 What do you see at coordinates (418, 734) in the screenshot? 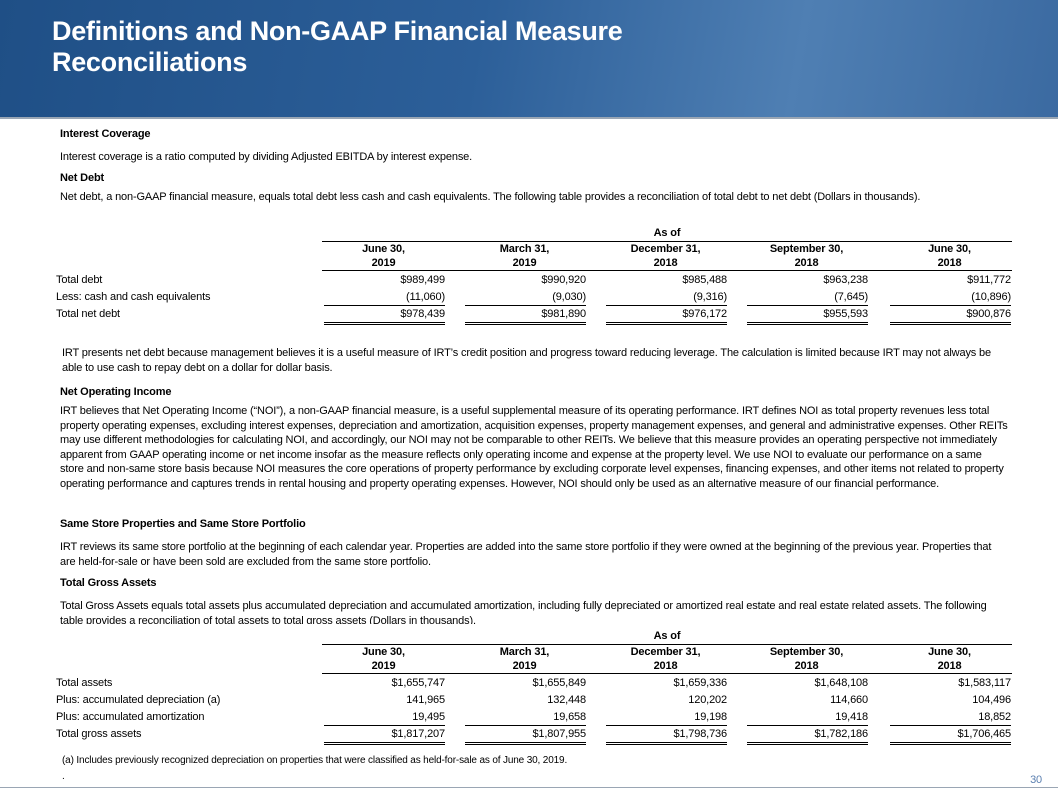
I see `cell-value: $1,817,207` at bounding box center [418, 734].